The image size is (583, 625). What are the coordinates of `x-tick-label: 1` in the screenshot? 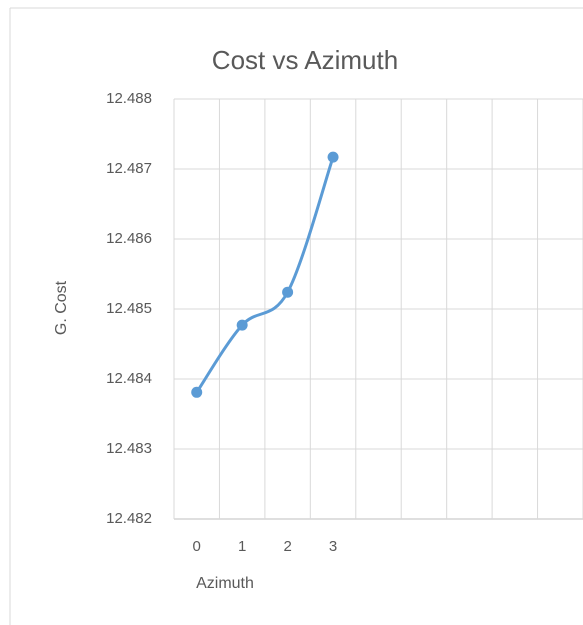 It's located at (242, 546).